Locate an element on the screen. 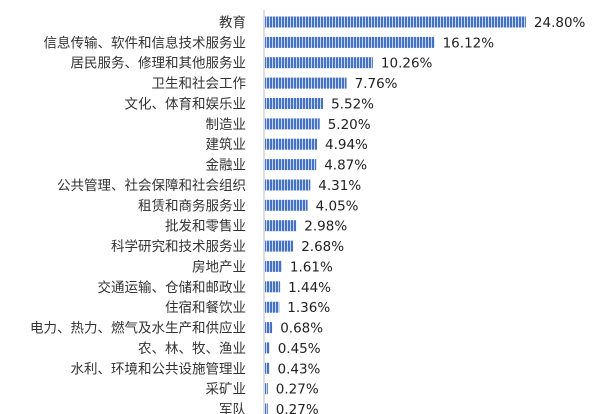 The height and width of the screenshot is (414, 607). category-label: 批发和零售业 is located at coordinates (205, 227).